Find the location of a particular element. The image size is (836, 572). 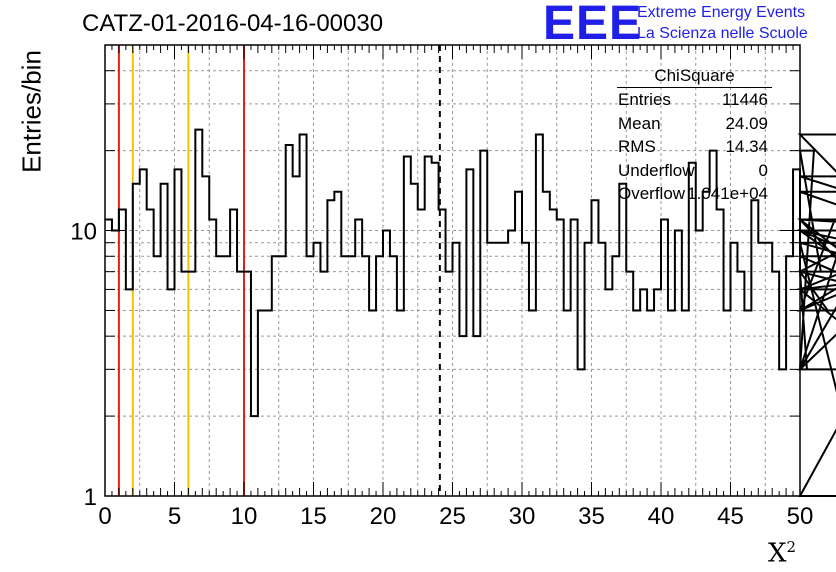

x-tick-label: 50 is located at coordinates (800, 516).